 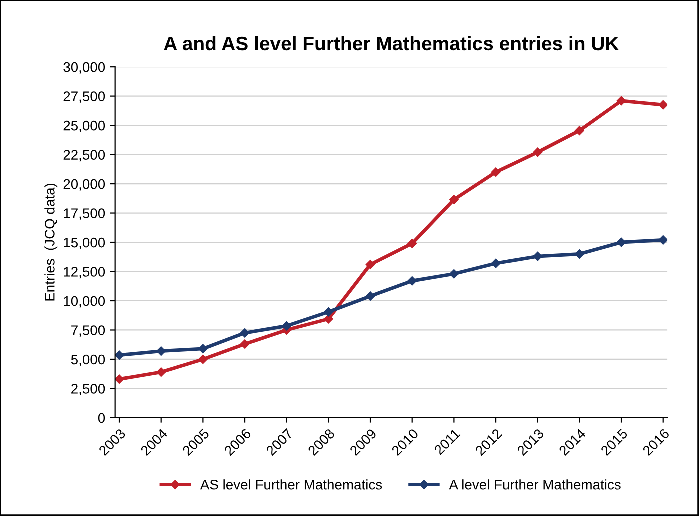 What do you see at coordinates (85, 214) in the screenshot?
I see `y-tick-label: 17,500` at bounding box center [85, 214].